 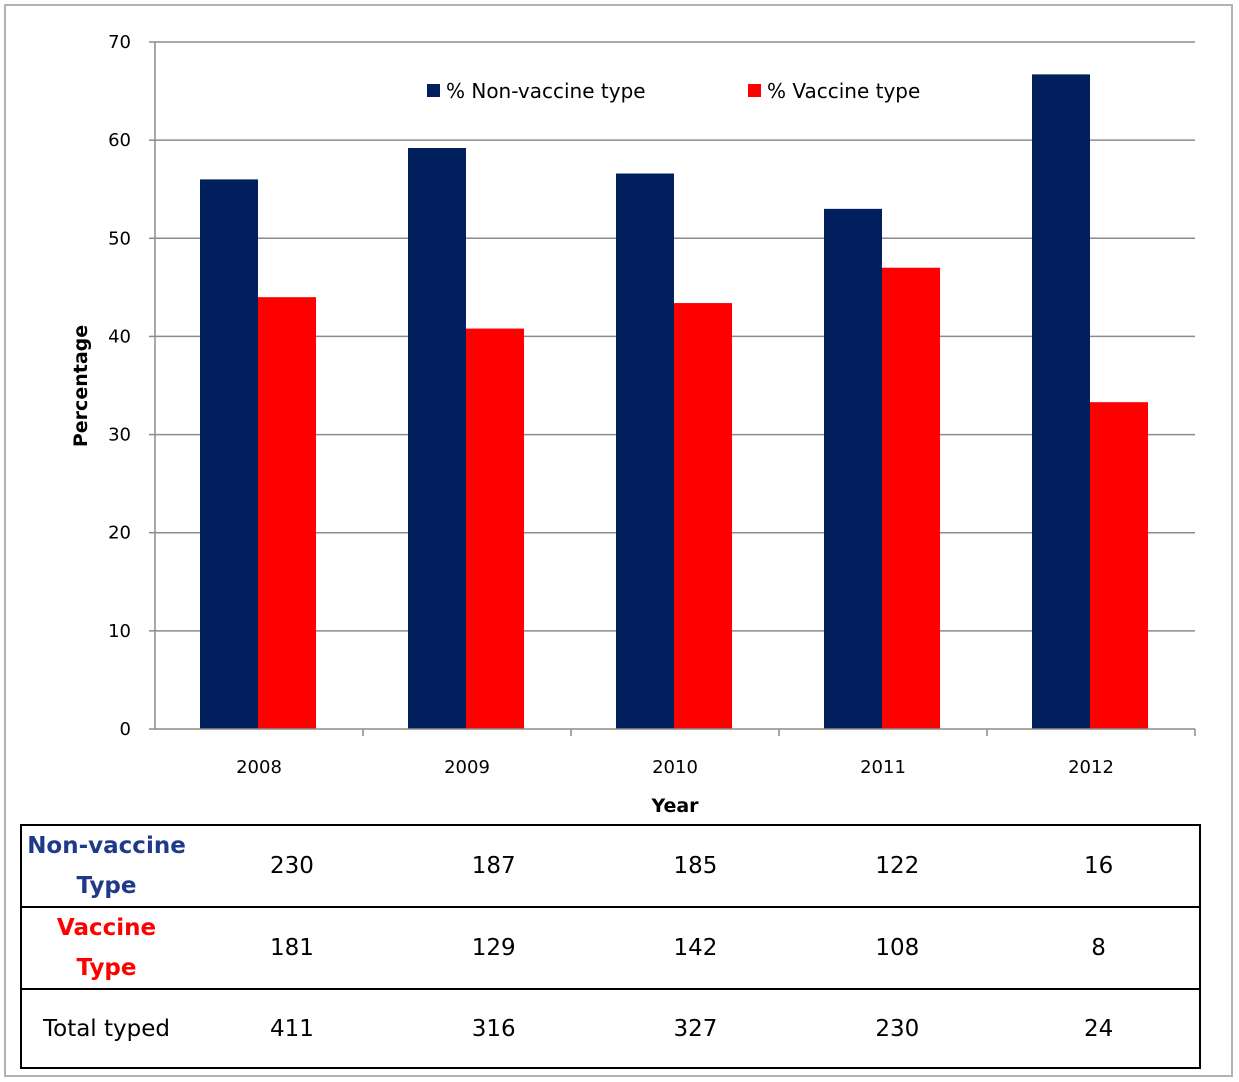 I want to click on table-row-total: Total typed 411 316 327 230 24, so click(x=610, y=1028).